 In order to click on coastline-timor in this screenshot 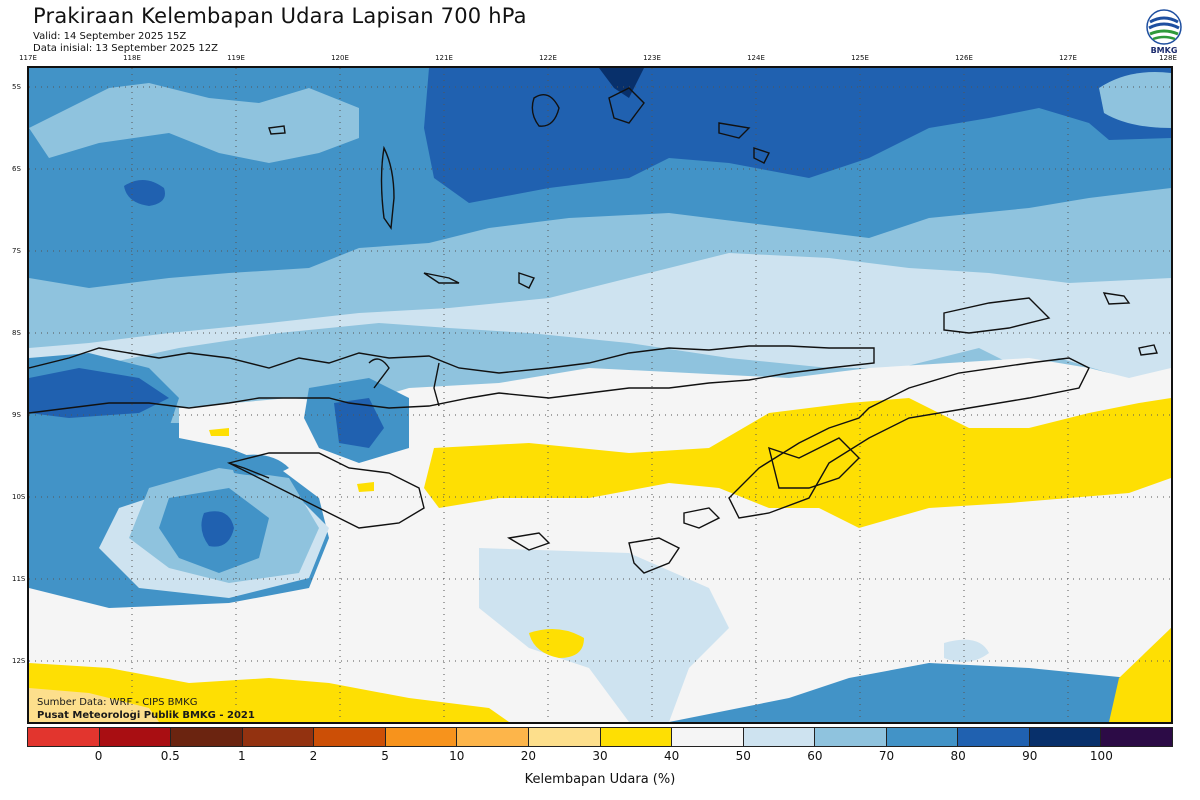, I will do `click(814, 463)`.